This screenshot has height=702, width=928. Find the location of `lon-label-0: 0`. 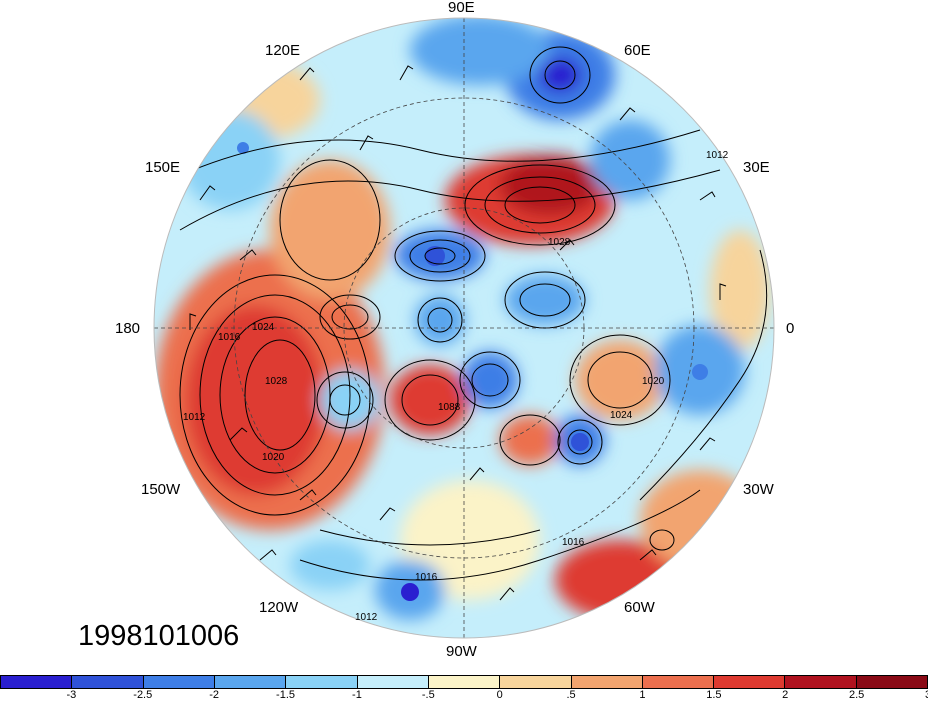

lon-label-0: 0 is located at coordinates (790, 328).